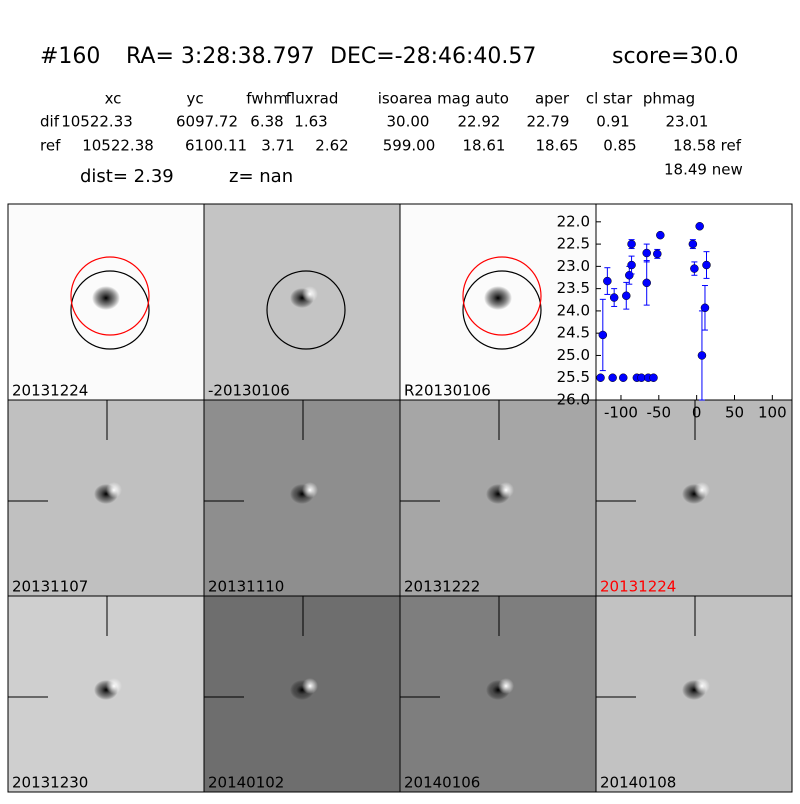  What do you see at coordinates (557, 146) in the screenshot?
I see `cell: 18.65` at bounding box center [557, 146].